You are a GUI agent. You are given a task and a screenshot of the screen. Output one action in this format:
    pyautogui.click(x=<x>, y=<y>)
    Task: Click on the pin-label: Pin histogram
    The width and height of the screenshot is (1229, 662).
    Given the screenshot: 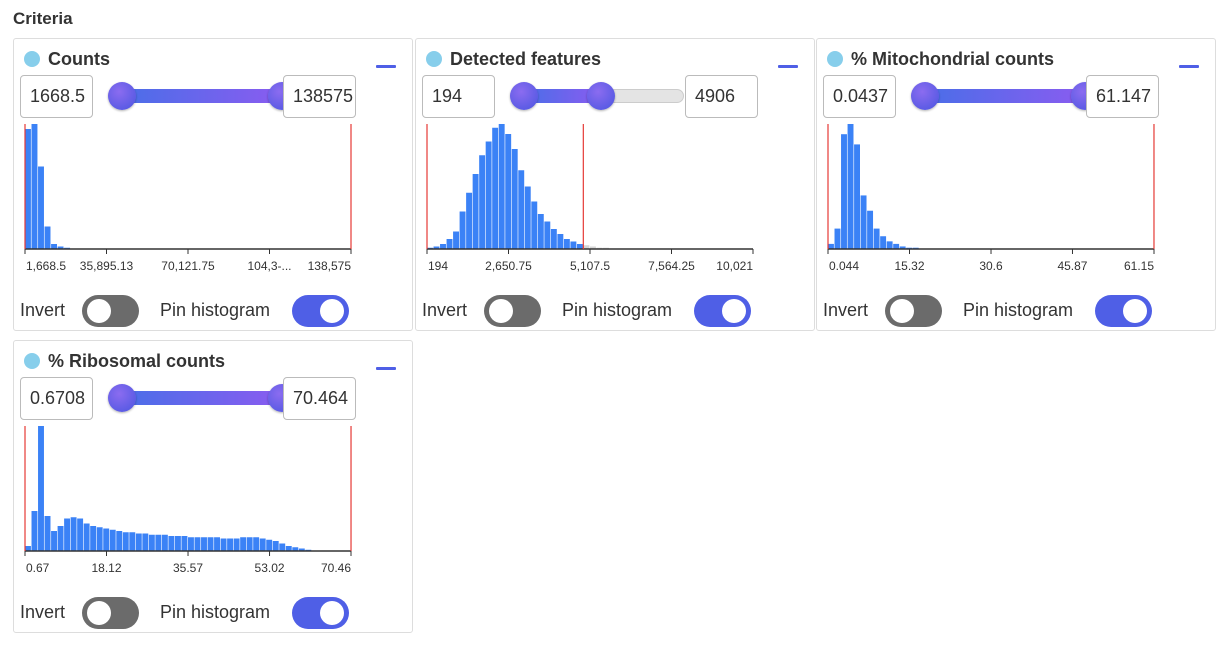 What is the action you would take?
    pyautogui.click(x=1018, y=310)
    